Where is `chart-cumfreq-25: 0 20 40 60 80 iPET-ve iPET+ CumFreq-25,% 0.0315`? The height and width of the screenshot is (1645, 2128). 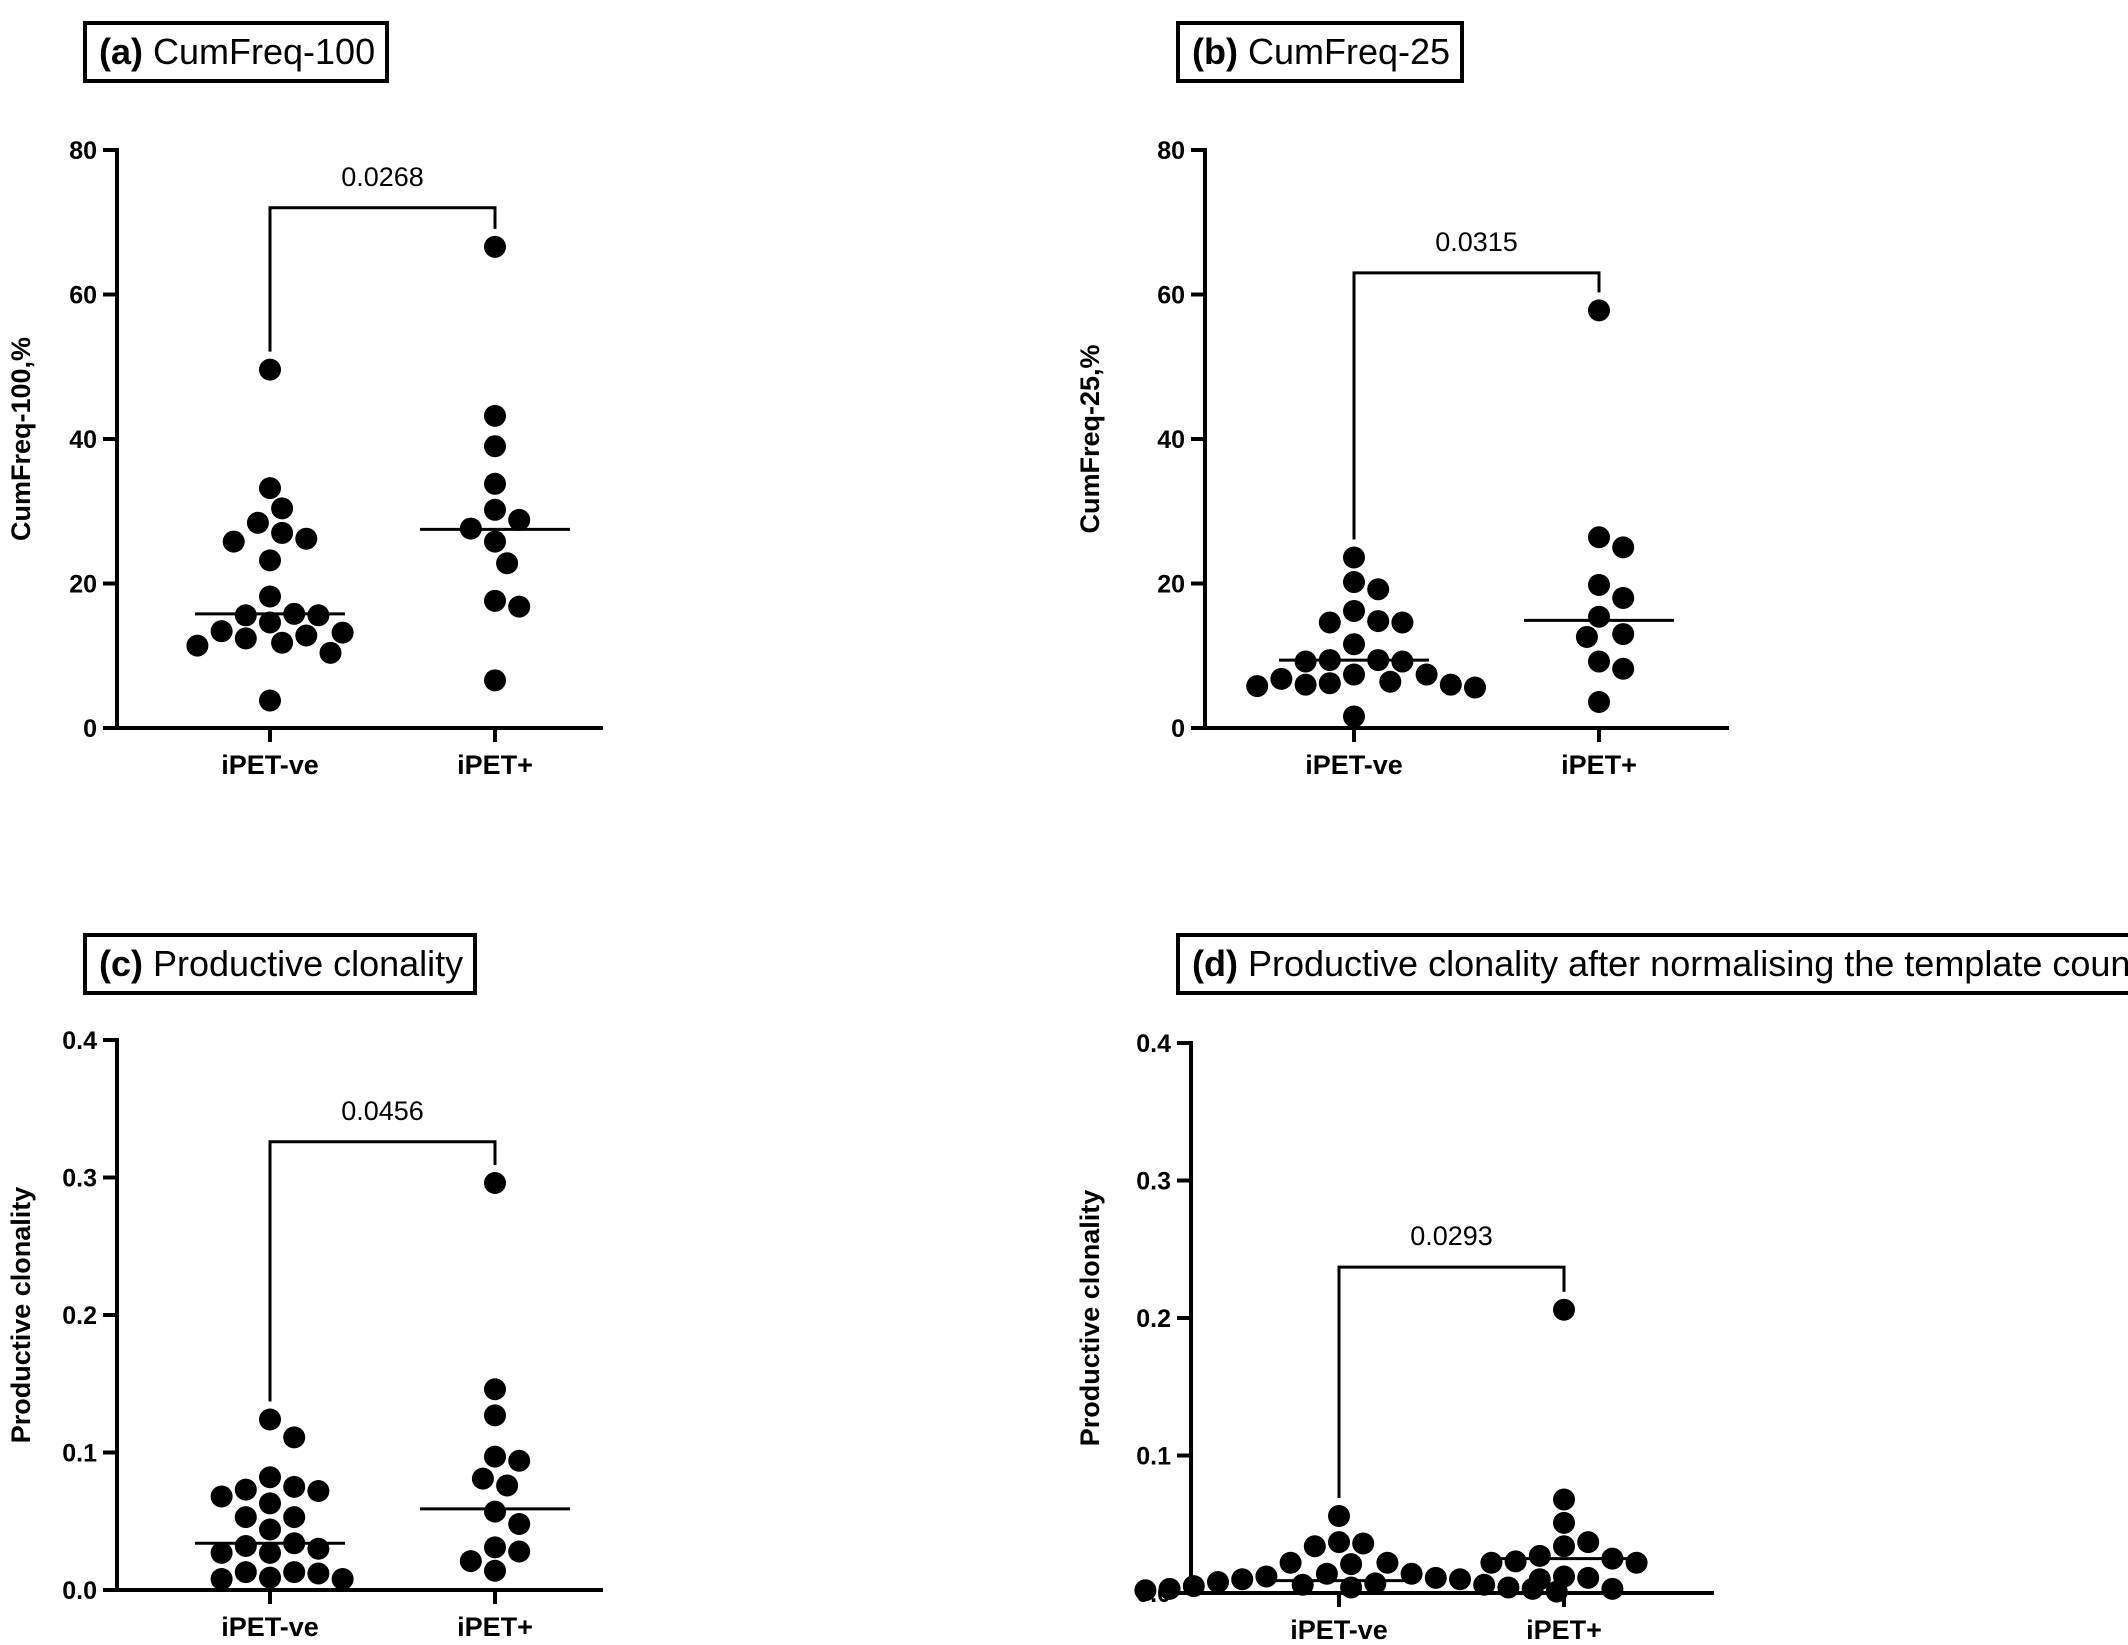
chart-cumfreq-25: 0 20 40 60 80 iPET-ve iPET+ CumFreq-25,% 0.0315 is located at coordinates (1402, 458).